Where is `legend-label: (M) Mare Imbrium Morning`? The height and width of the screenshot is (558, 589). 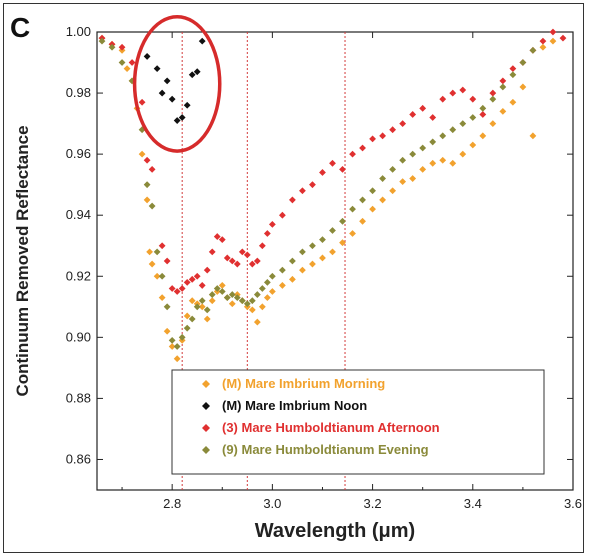 legend-label: (M) Mare Imbrium Morning is located at coordinates (303, 383).